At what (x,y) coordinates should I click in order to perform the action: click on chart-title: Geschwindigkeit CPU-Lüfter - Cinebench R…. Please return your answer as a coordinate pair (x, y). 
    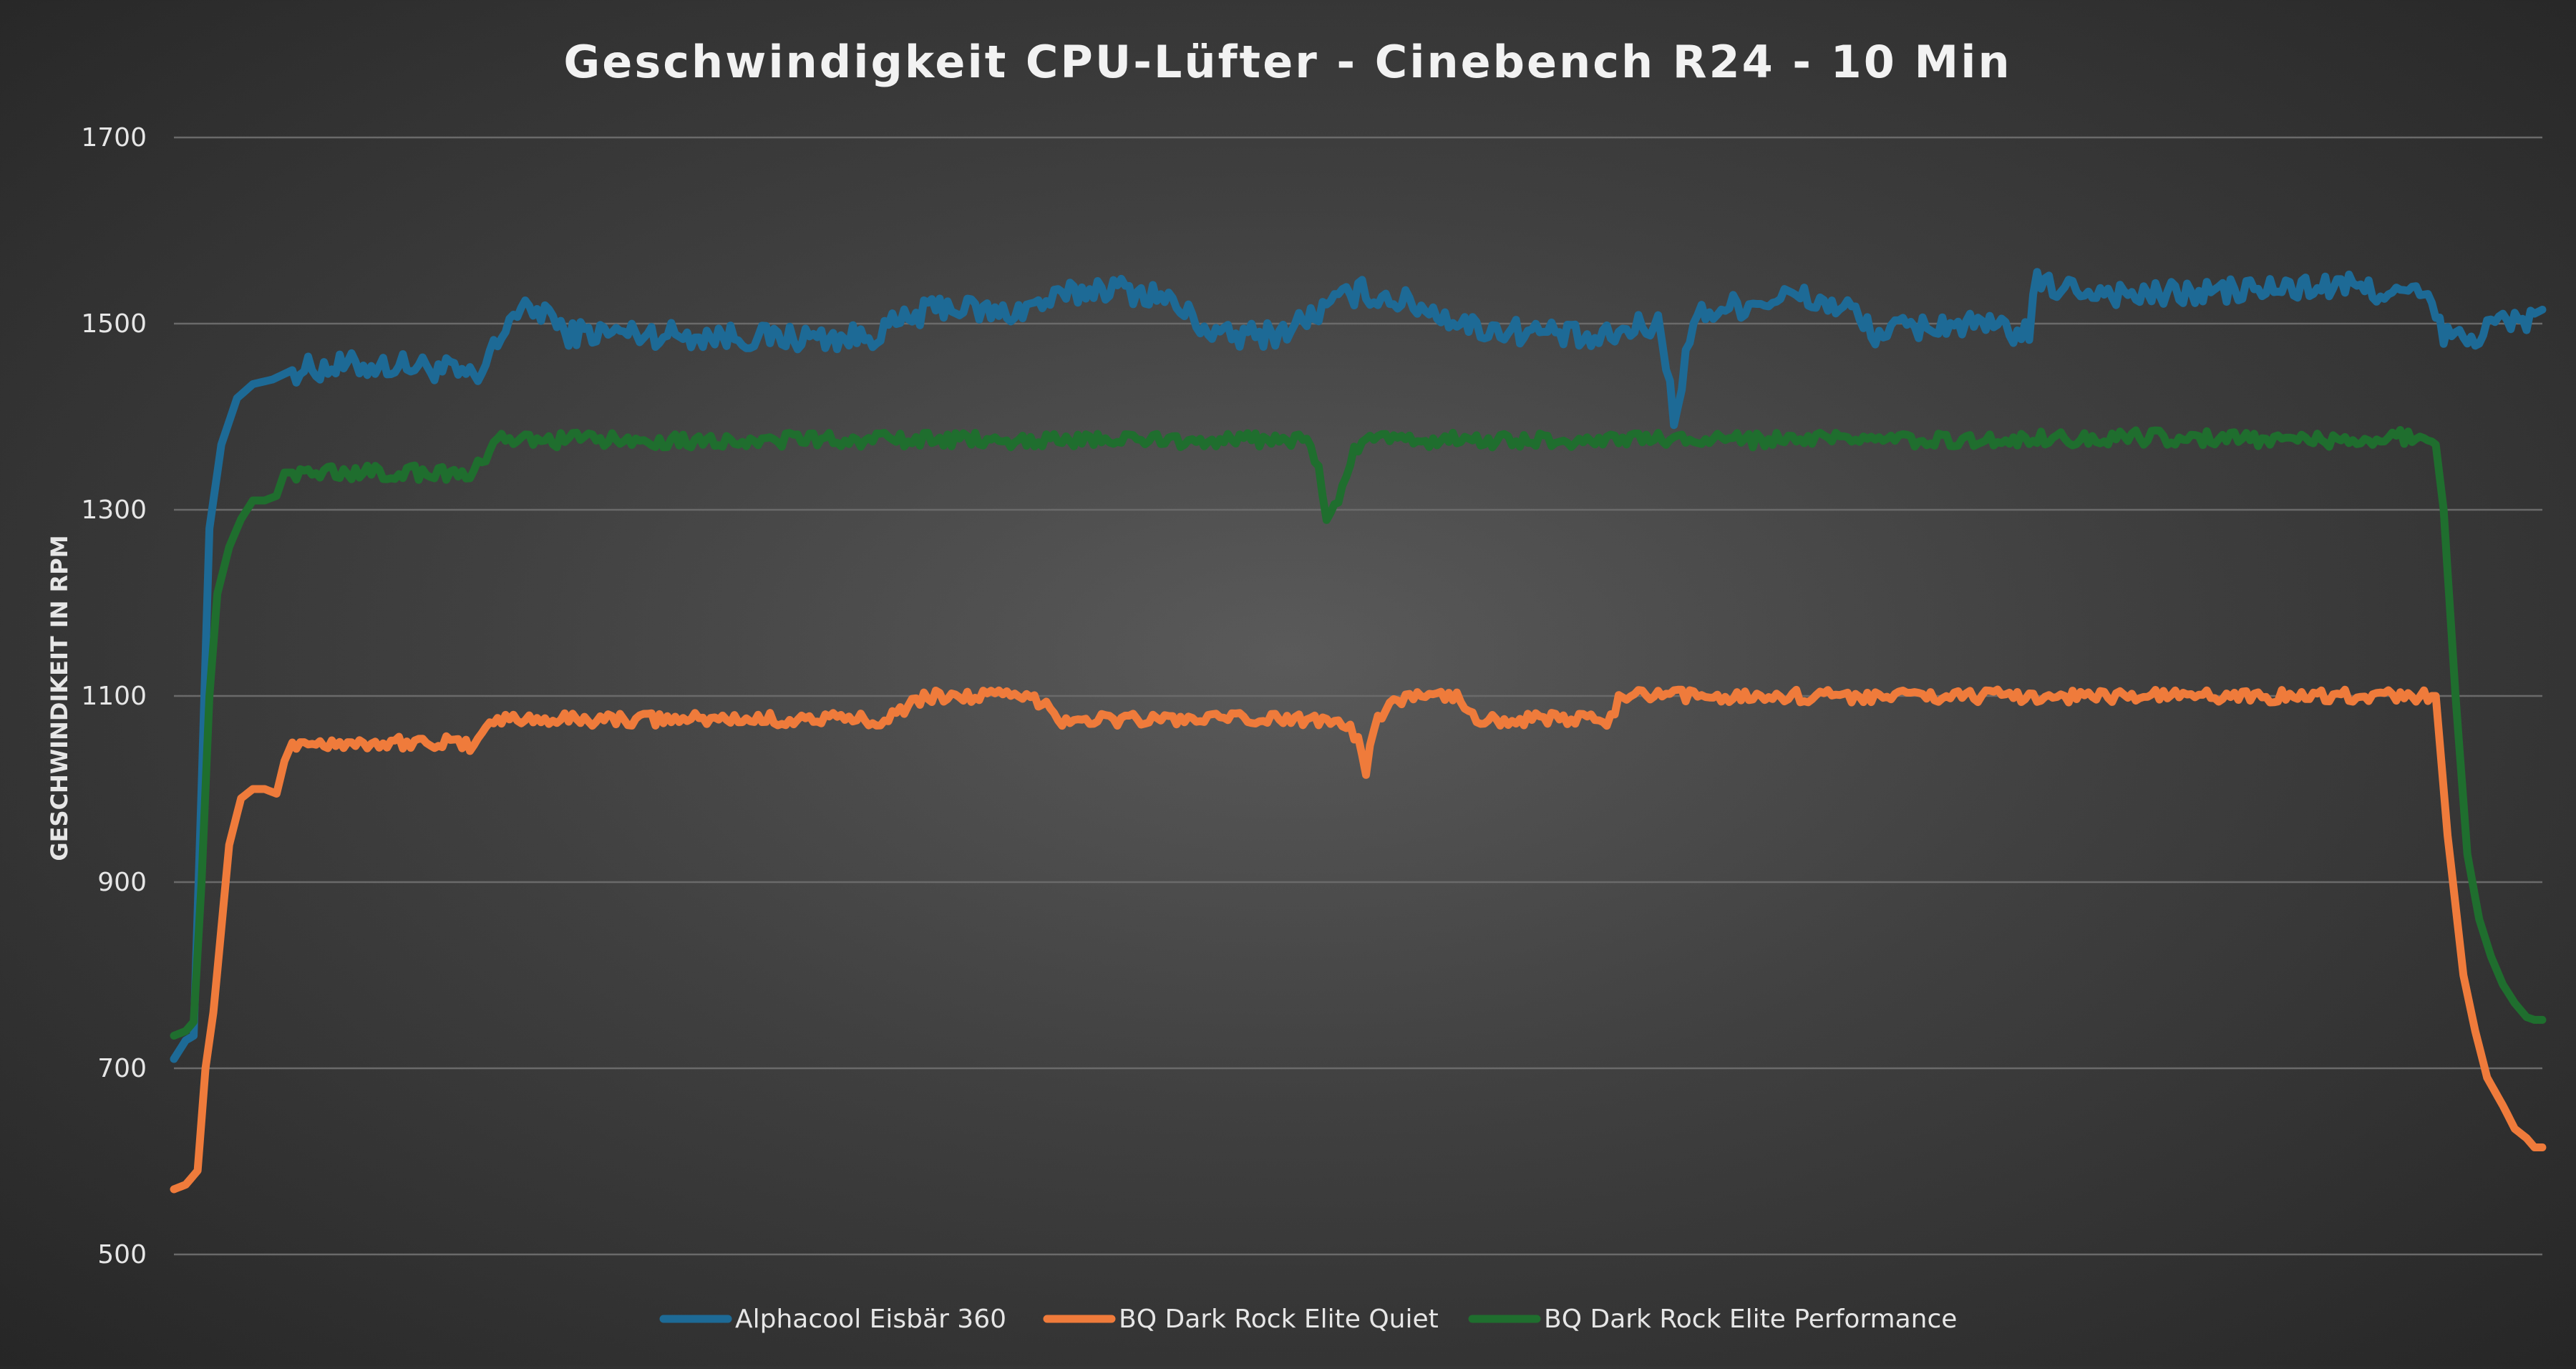
    Looking at the image, I should click on (1287, 62).